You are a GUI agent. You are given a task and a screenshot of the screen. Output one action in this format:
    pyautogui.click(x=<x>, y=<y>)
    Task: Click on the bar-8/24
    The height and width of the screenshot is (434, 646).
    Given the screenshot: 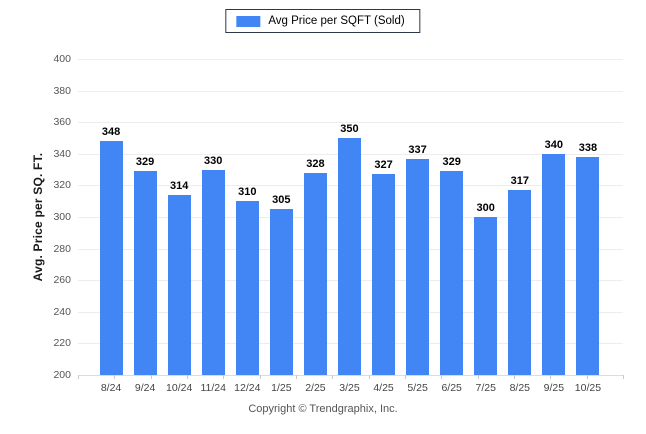 What is the action you would take?
    pyautogui.click(x=111, y=258)
    